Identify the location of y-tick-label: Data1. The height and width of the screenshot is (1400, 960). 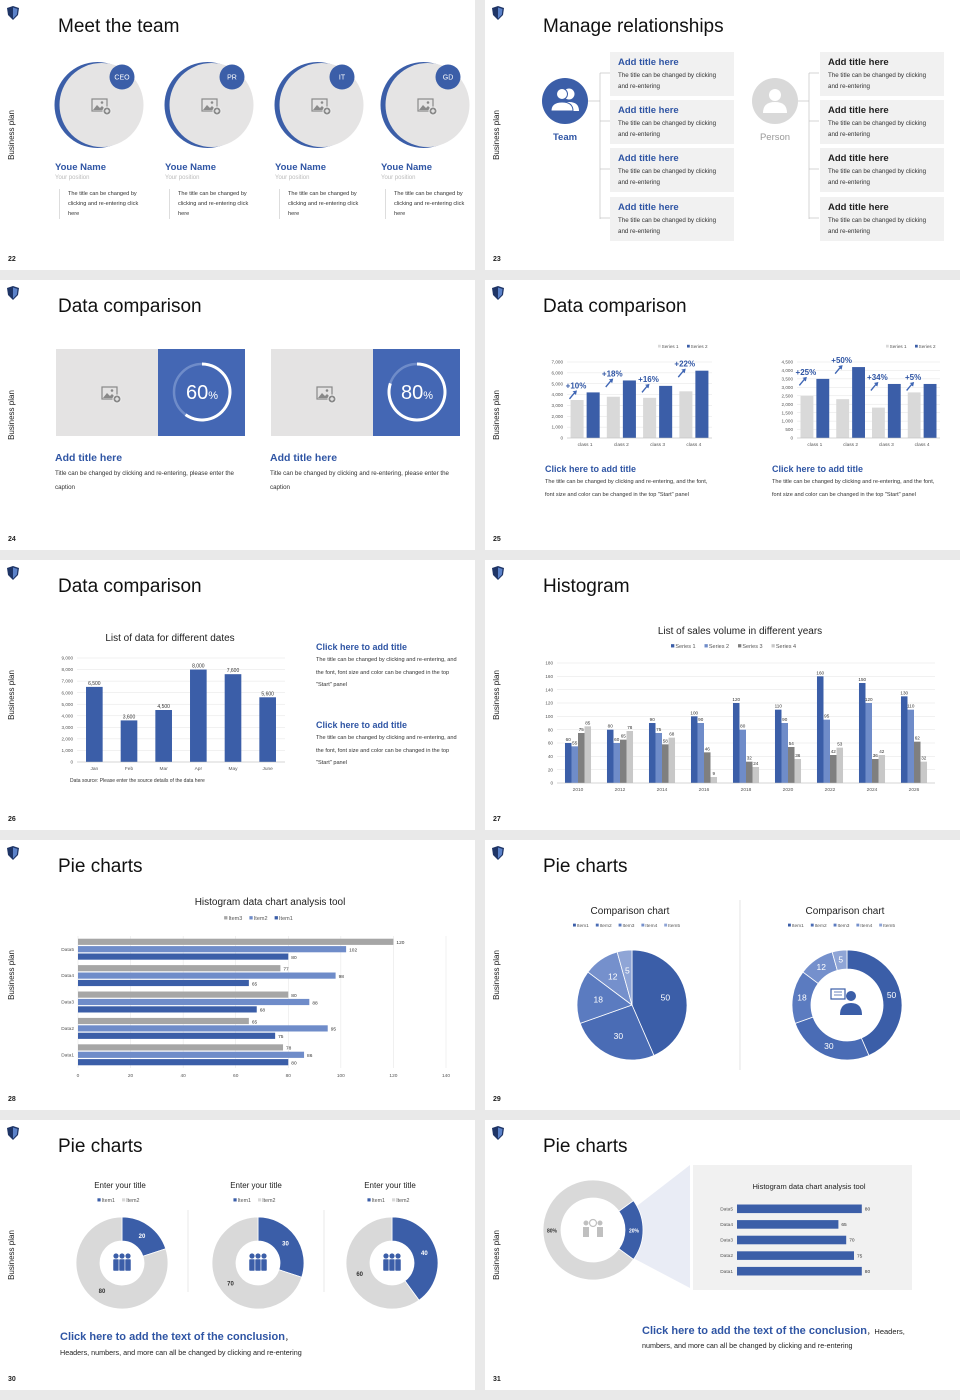
(67, 1055).